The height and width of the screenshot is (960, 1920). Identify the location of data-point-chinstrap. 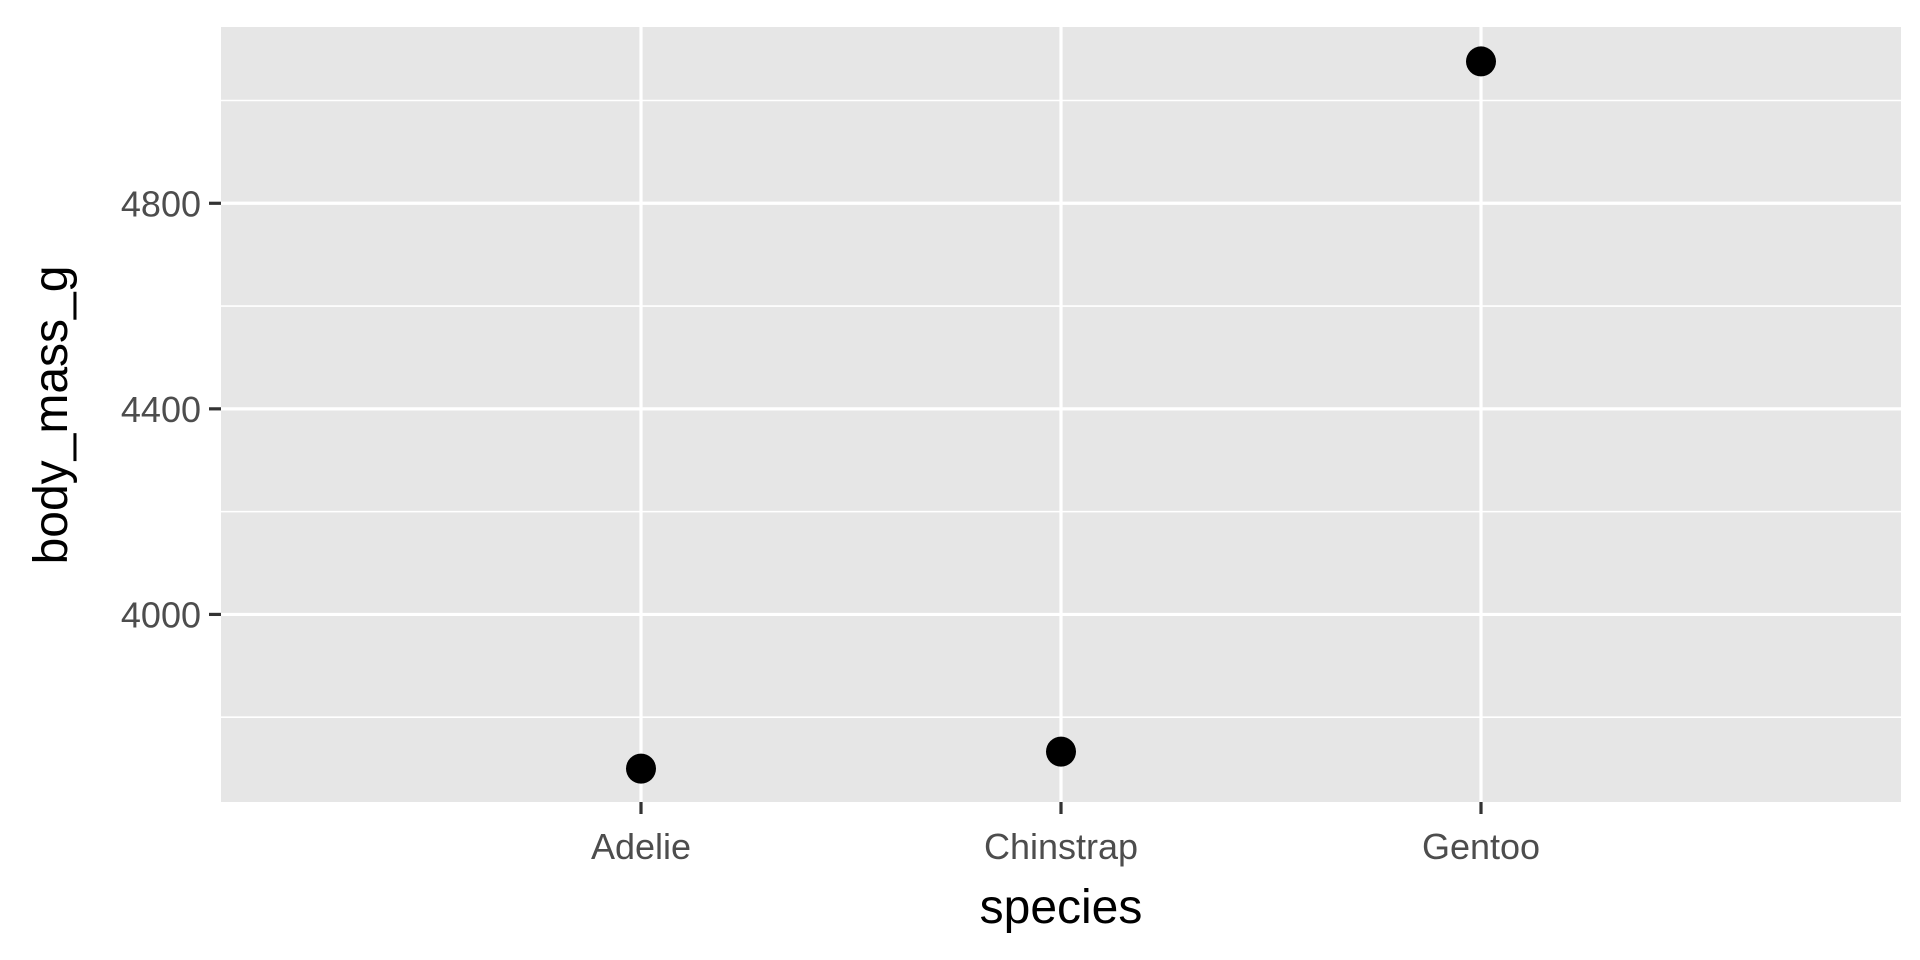
(1061, 751).